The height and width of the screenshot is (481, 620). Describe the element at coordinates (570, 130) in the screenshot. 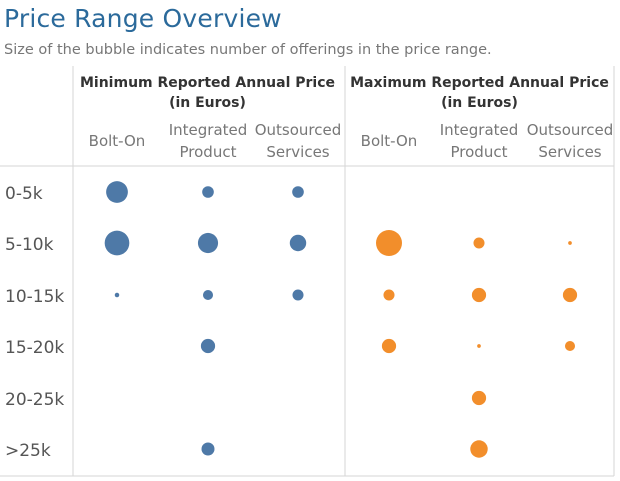

I see `category-label-1-2-line-0: Outsourced` at that location.